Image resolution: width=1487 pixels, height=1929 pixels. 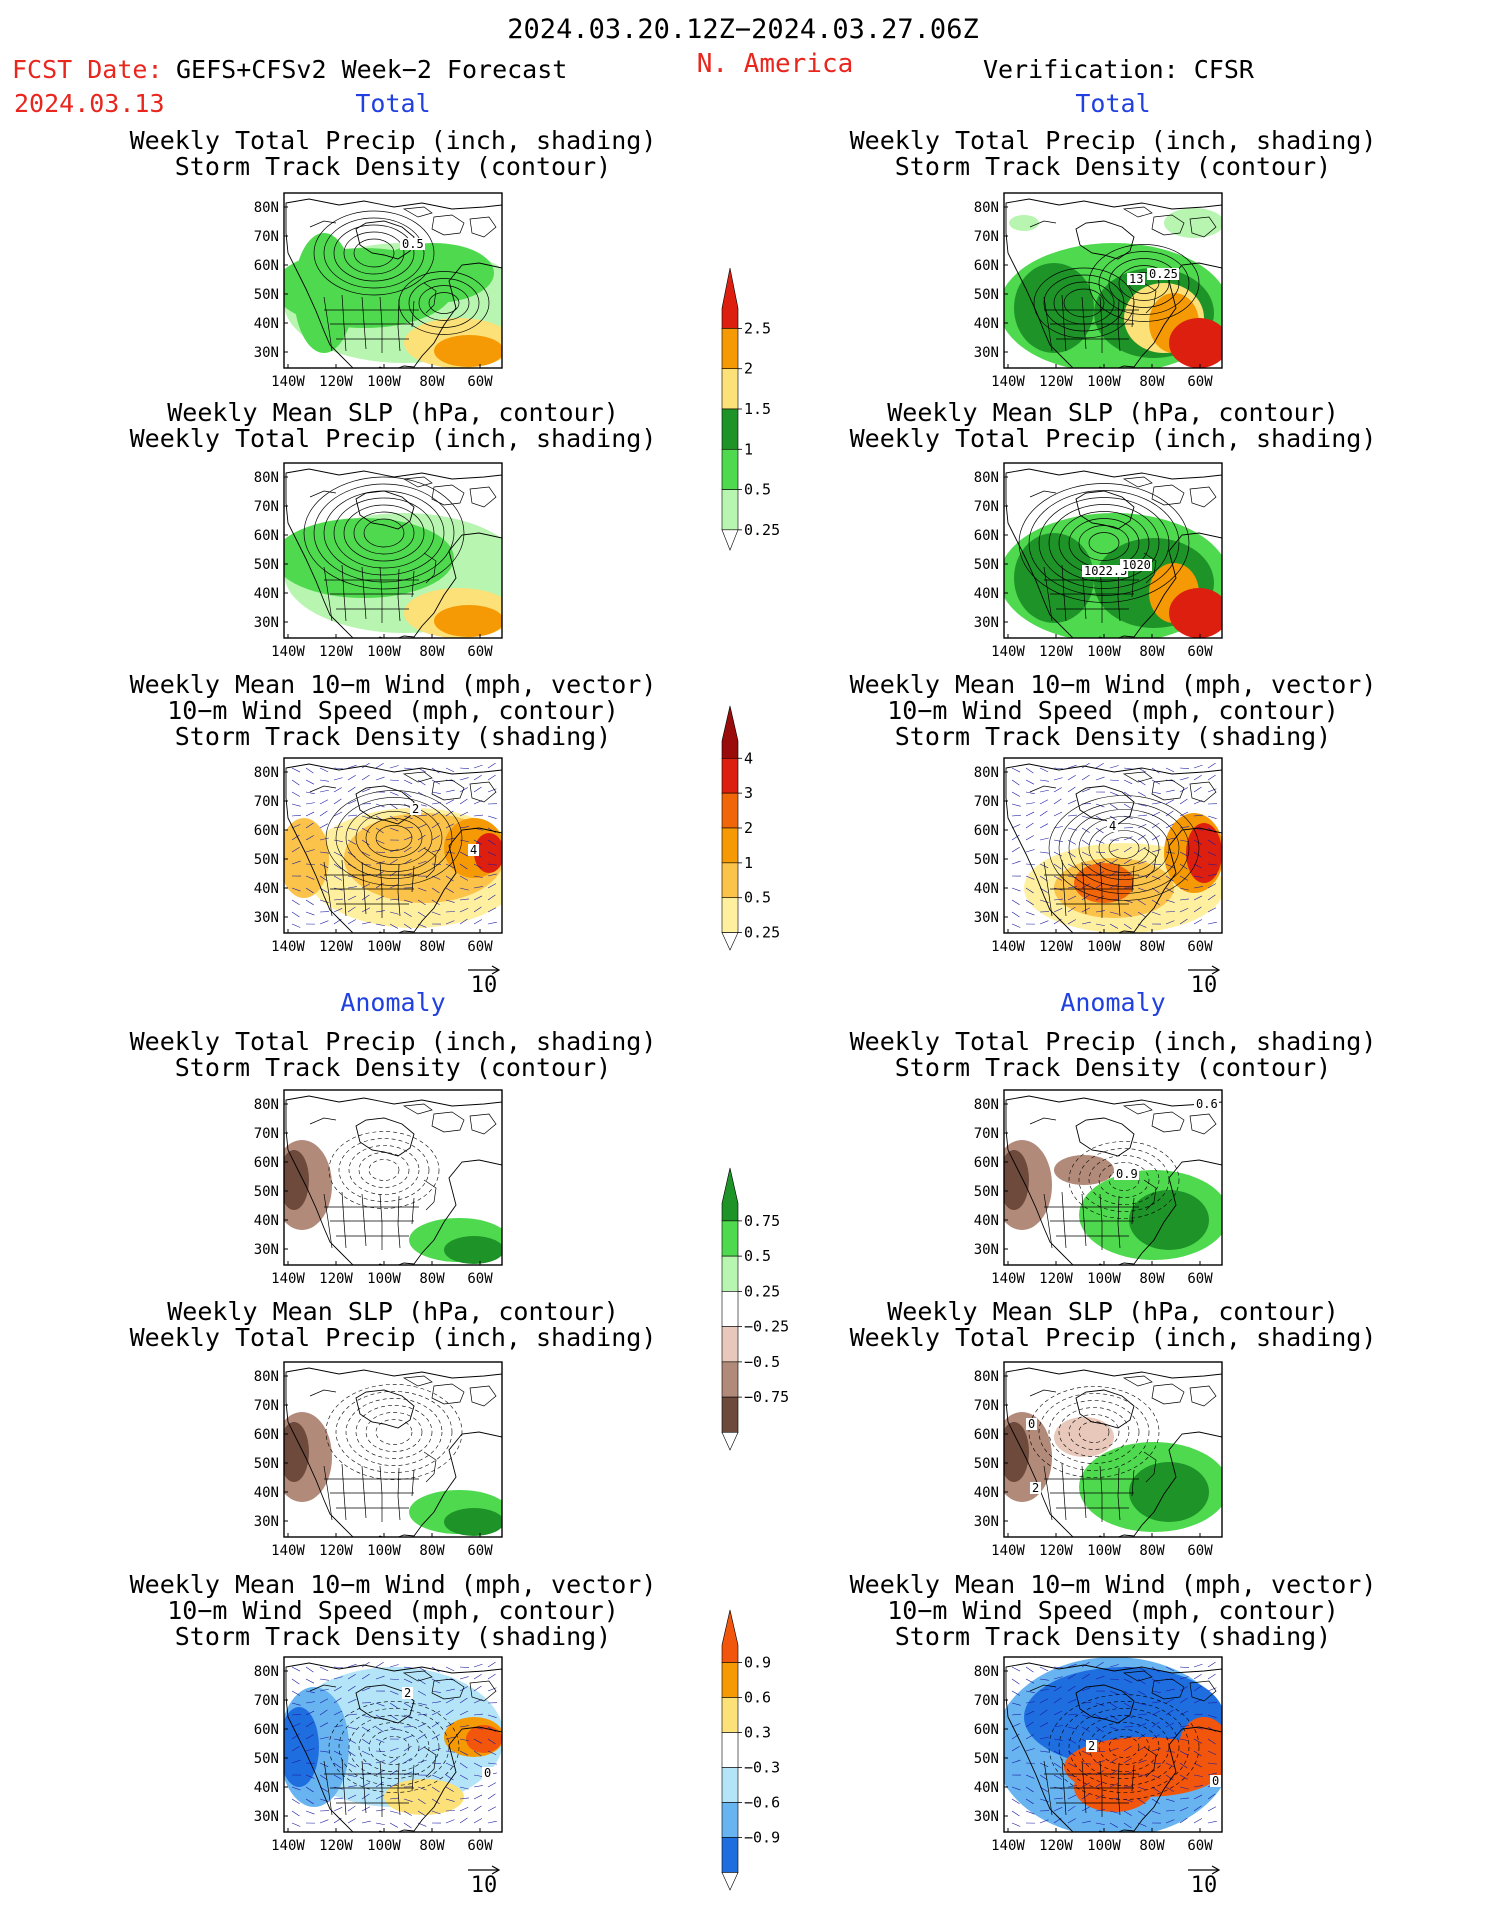 What do you see at coordinates (748, 758) in the screenshot?
I see `colorbar-label: 4` at bounding box center [748, 758].